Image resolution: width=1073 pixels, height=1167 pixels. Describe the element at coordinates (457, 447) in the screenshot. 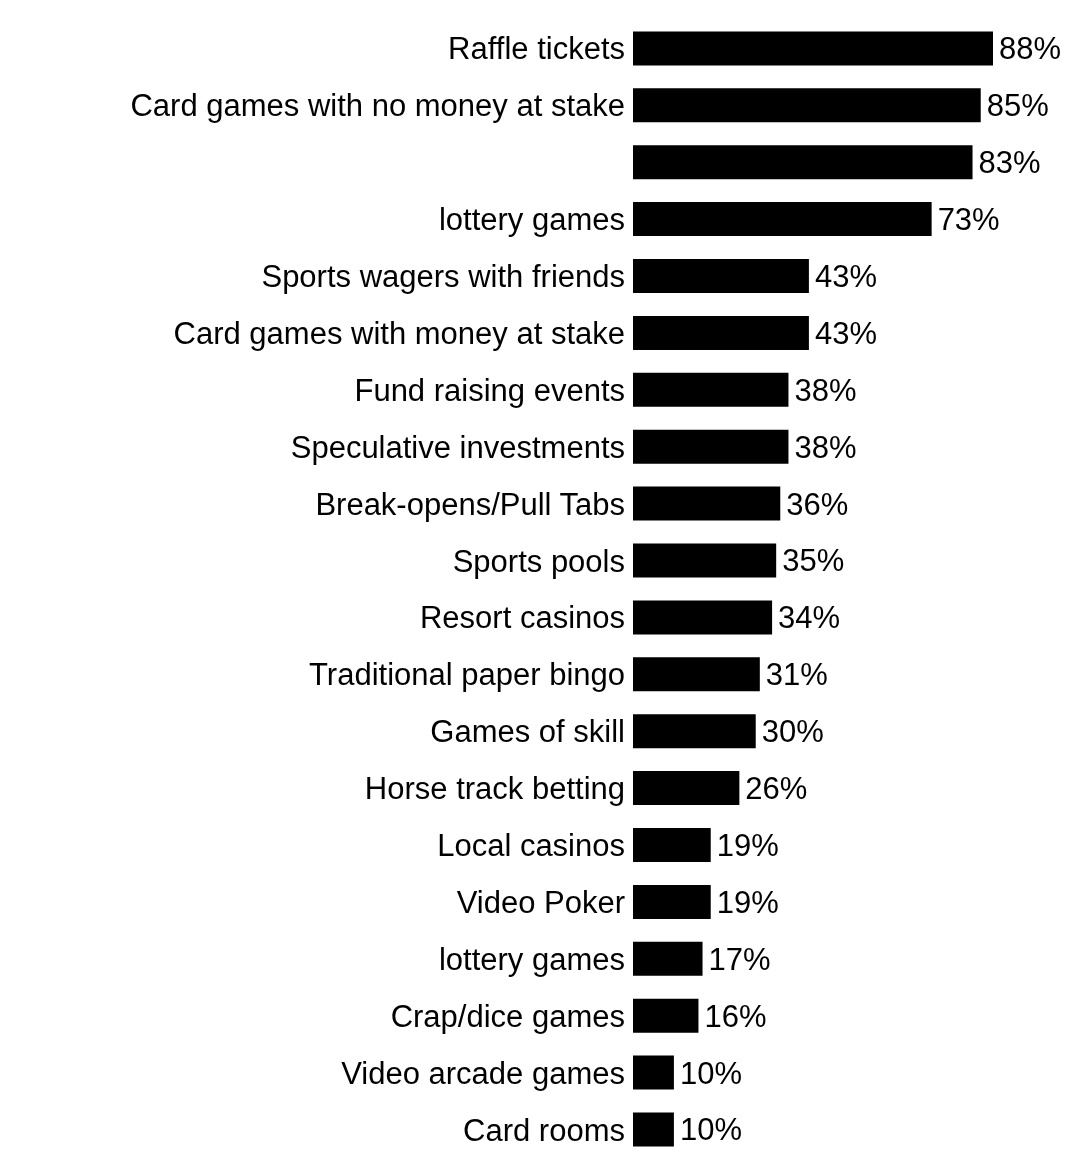

I see `y-tick-label: Speculative investments` at that location.